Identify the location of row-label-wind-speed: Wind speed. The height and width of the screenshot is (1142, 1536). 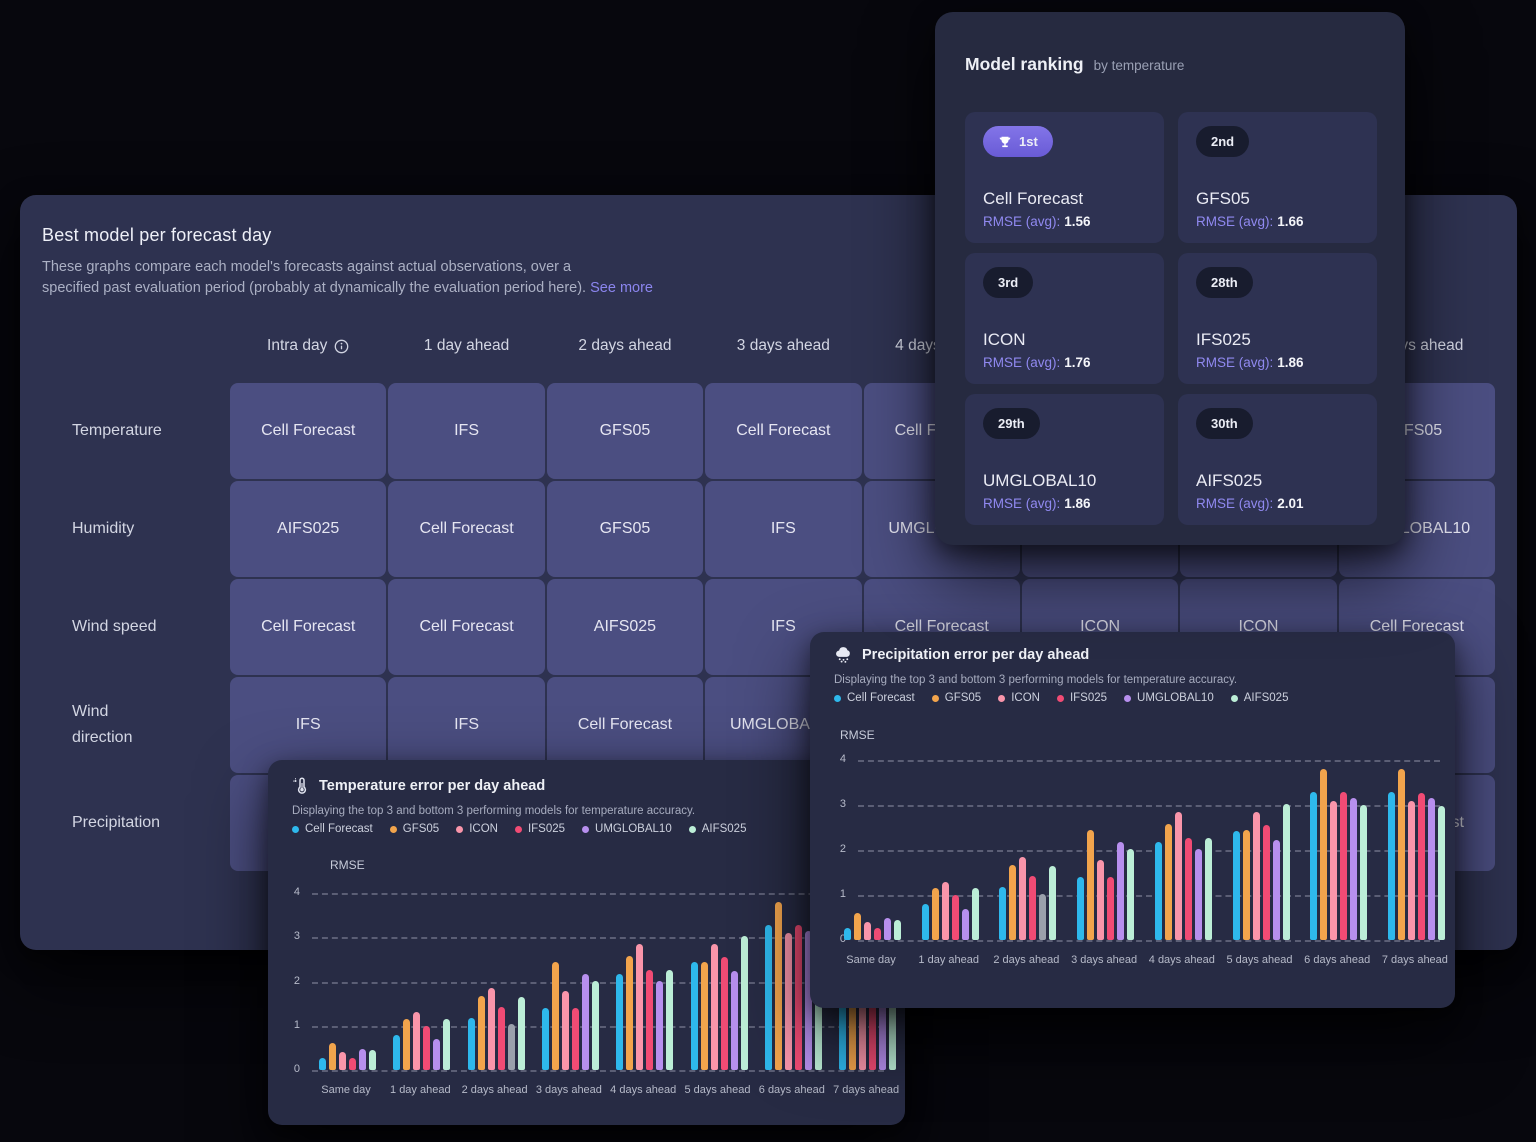
(114, 626).